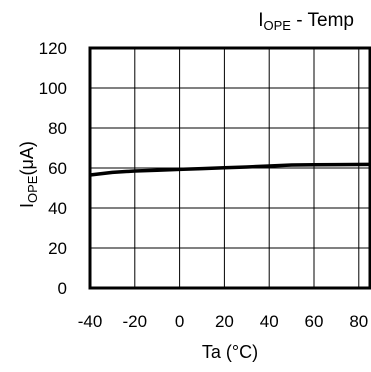 Image resolution: width=371 pixels, height=372 pixels. I want to click on series-lines, so click(230, 169).